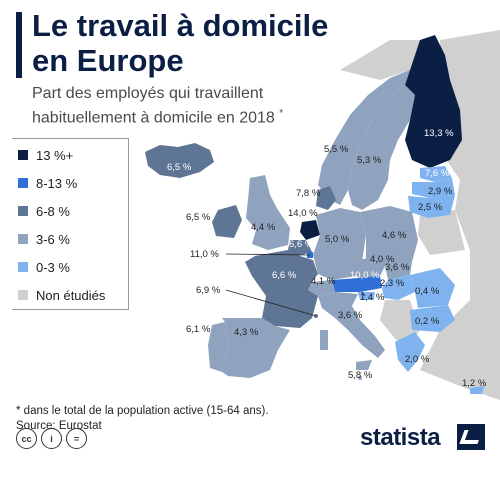 This screenshot has height=490, width=500. I want to click on label-denmark: 7,8 %, so click(308, 193).